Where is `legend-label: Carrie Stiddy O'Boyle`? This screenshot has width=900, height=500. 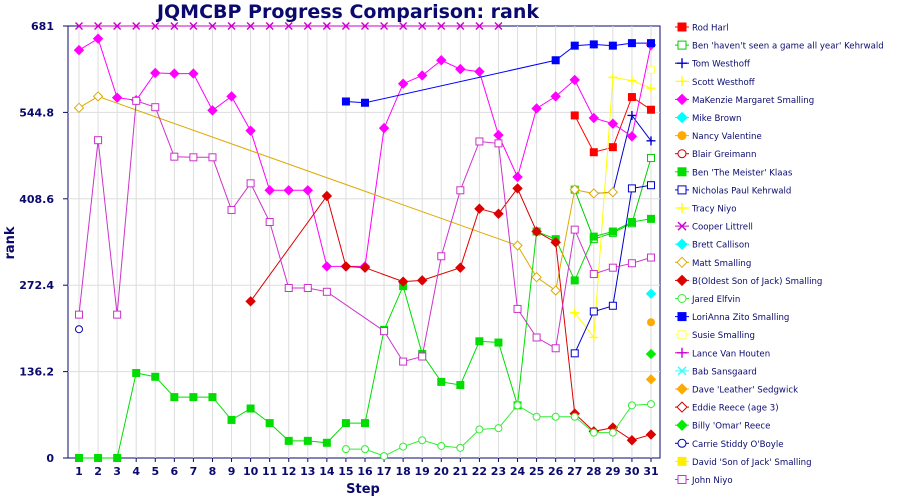 legend-label: Carrie Stiddy O'Boyle is located at coordinates (738, 445).